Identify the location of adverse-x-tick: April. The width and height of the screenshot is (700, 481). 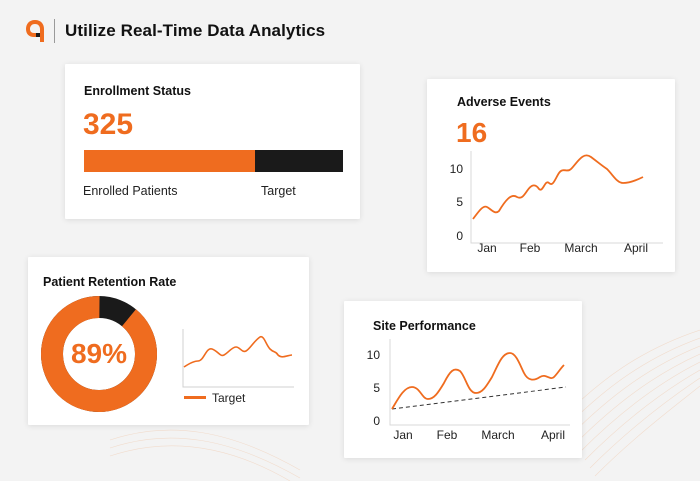
(636, 248).